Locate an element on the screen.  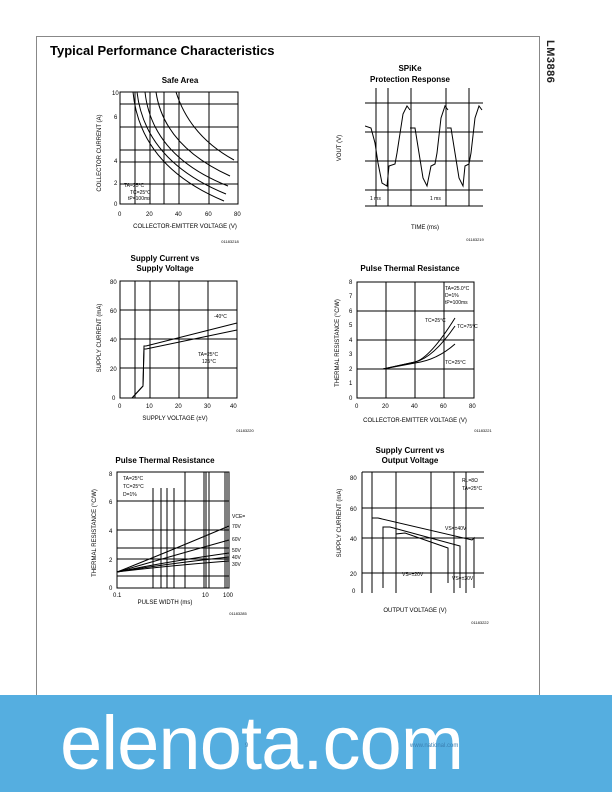
watermark-banner is located at coordinates (306, 743).